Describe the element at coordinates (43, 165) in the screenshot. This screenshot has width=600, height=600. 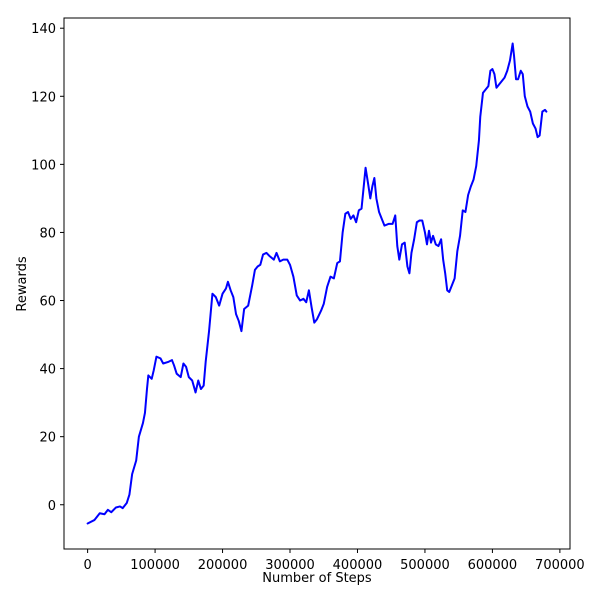
I see `y-tick-label: 100` at that location.